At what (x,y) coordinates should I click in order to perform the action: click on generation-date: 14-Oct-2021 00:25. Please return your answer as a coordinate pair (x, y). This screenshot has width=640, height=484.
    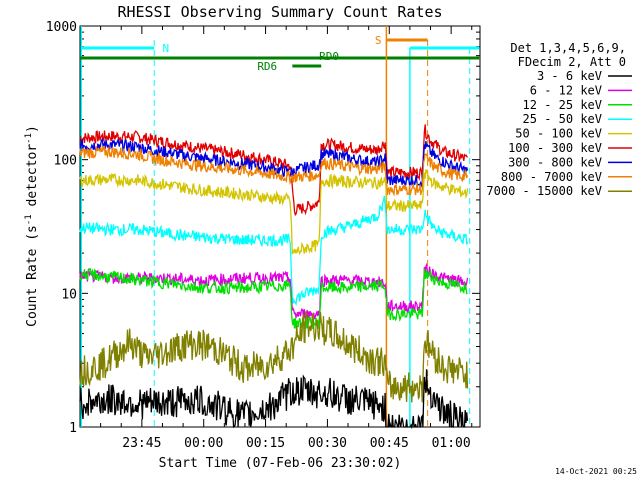
    Looking at the image, I should click on (596, 471).